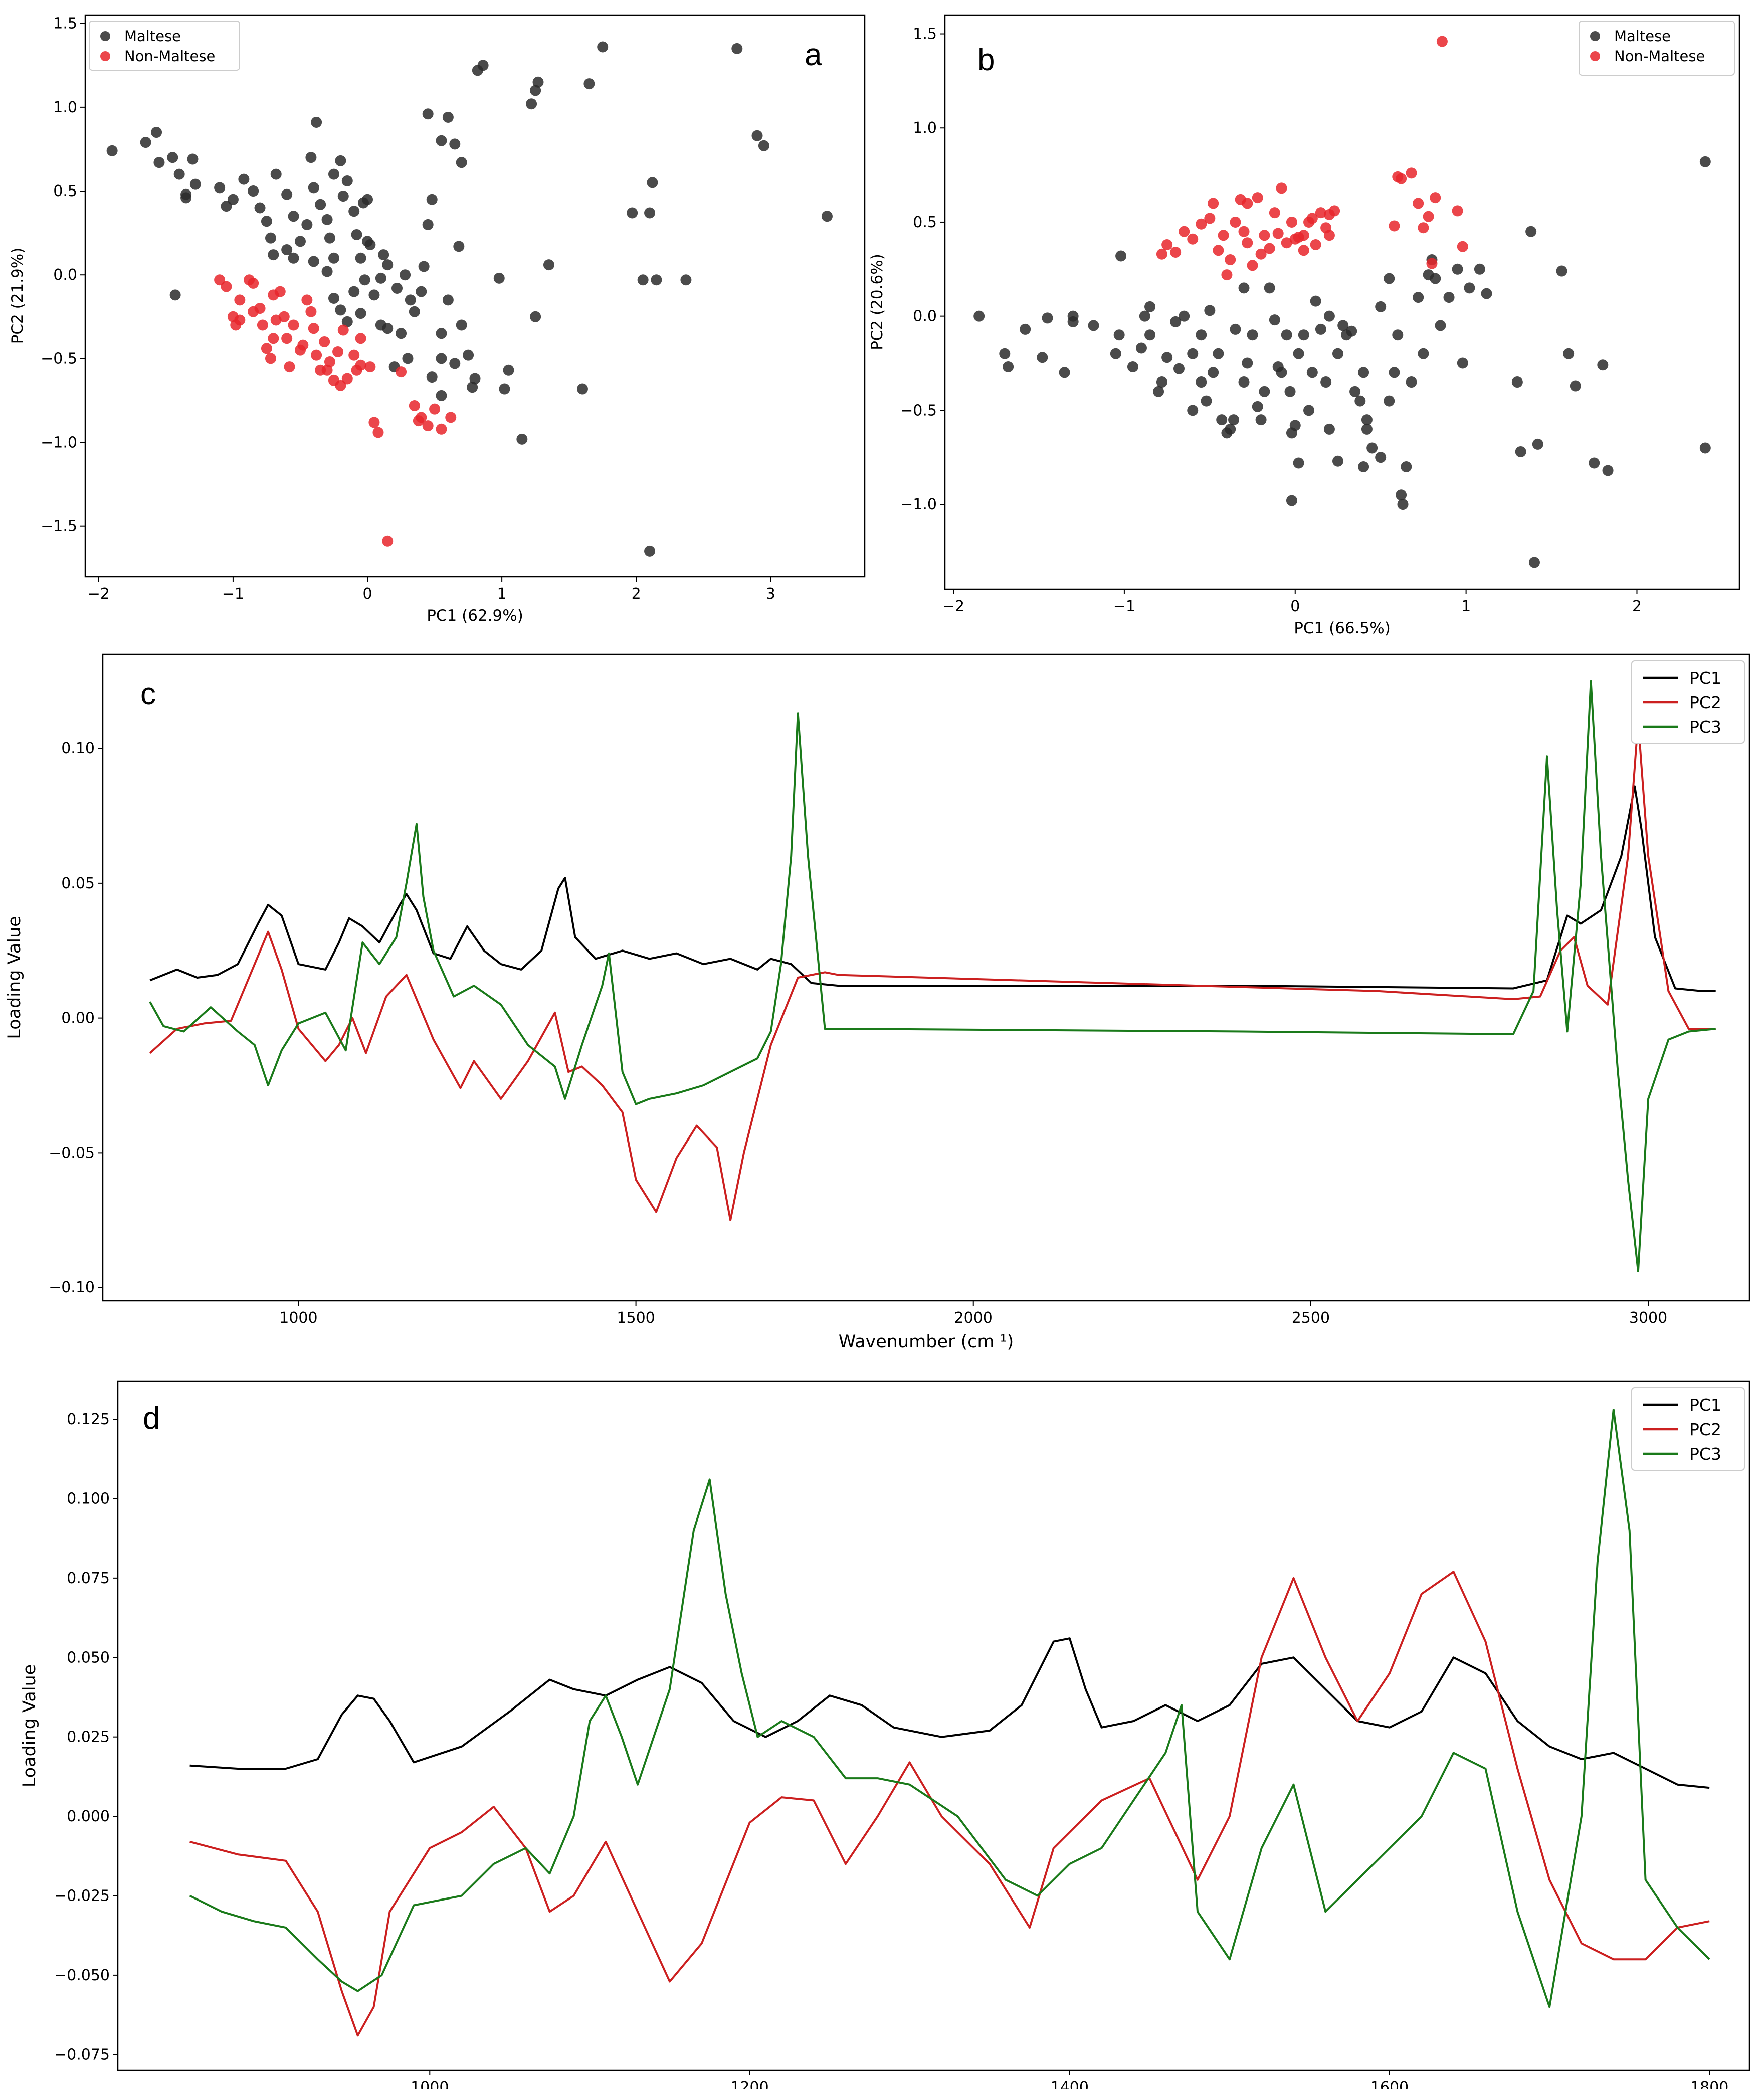 The height and width of the screenshot is (2089, 1764). Describe the element at coordinates (72, 1153) in the screenshot. I see `y-tick-label: −0.05` at that location.